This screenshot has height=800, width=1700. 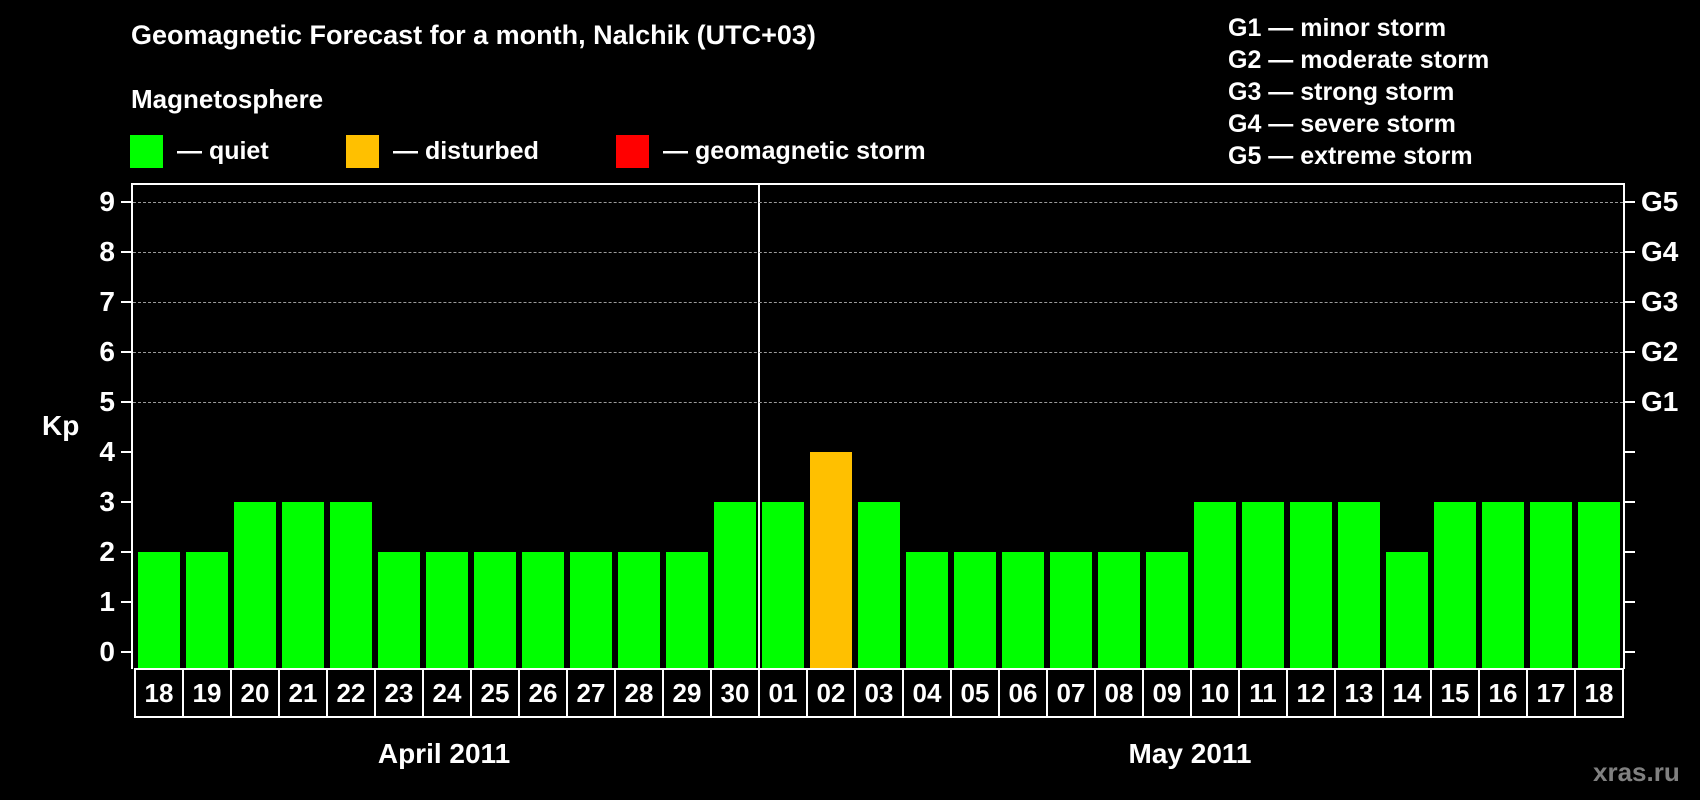 What do you see at coordinates (832, 693) in the screenshot?
I see `date-cell: 02` at bounding box center [832, 693].